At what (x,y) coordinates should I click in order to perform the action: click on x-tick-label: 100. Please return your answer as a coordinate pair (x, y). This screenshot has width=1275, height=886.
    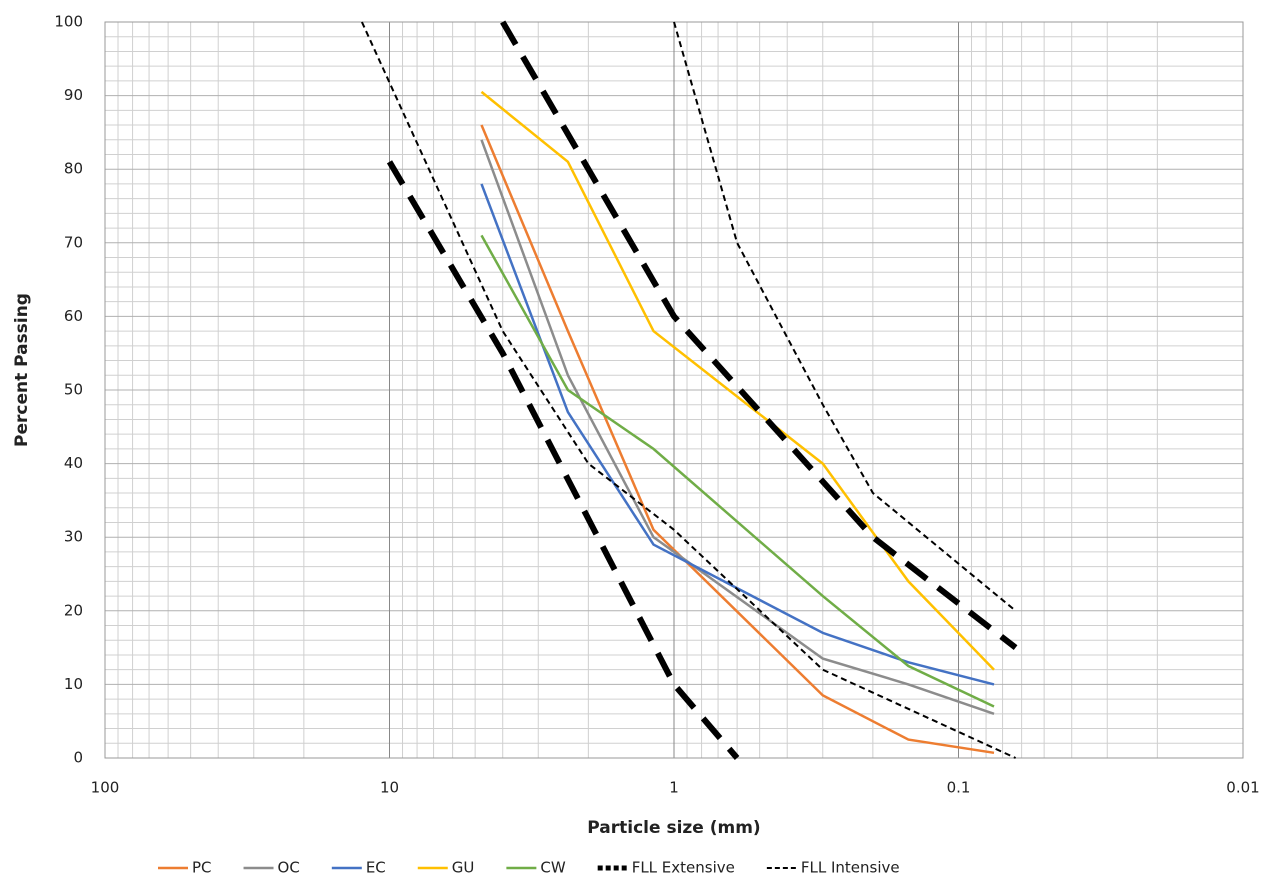
    Looking at the image, I should click on (105, 788).